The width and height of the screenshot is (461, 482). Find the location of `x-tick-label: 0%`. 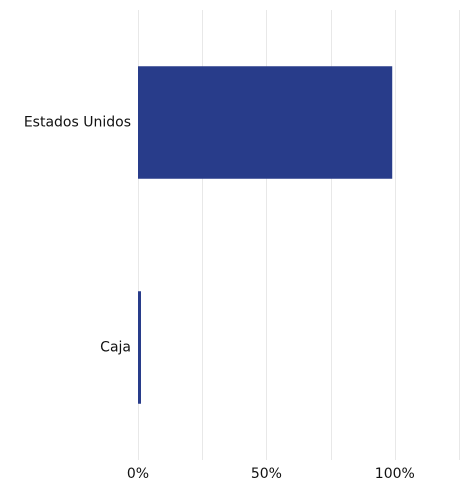

x-tick-label: 0% is located at coordinates (138, 474).